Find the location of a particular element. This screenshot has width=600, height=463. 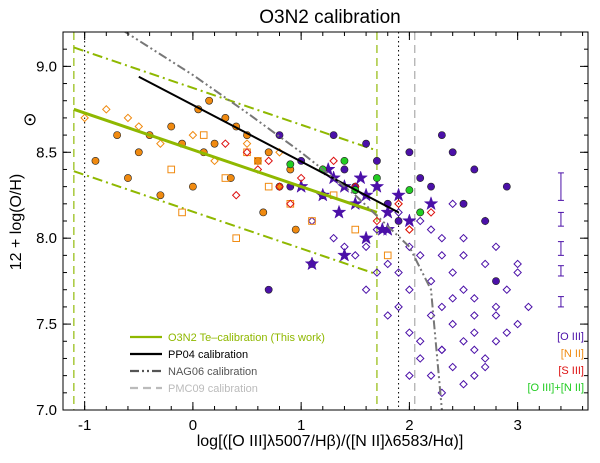

y-tick-label: 8.0 is located at coordinates (46, 238).